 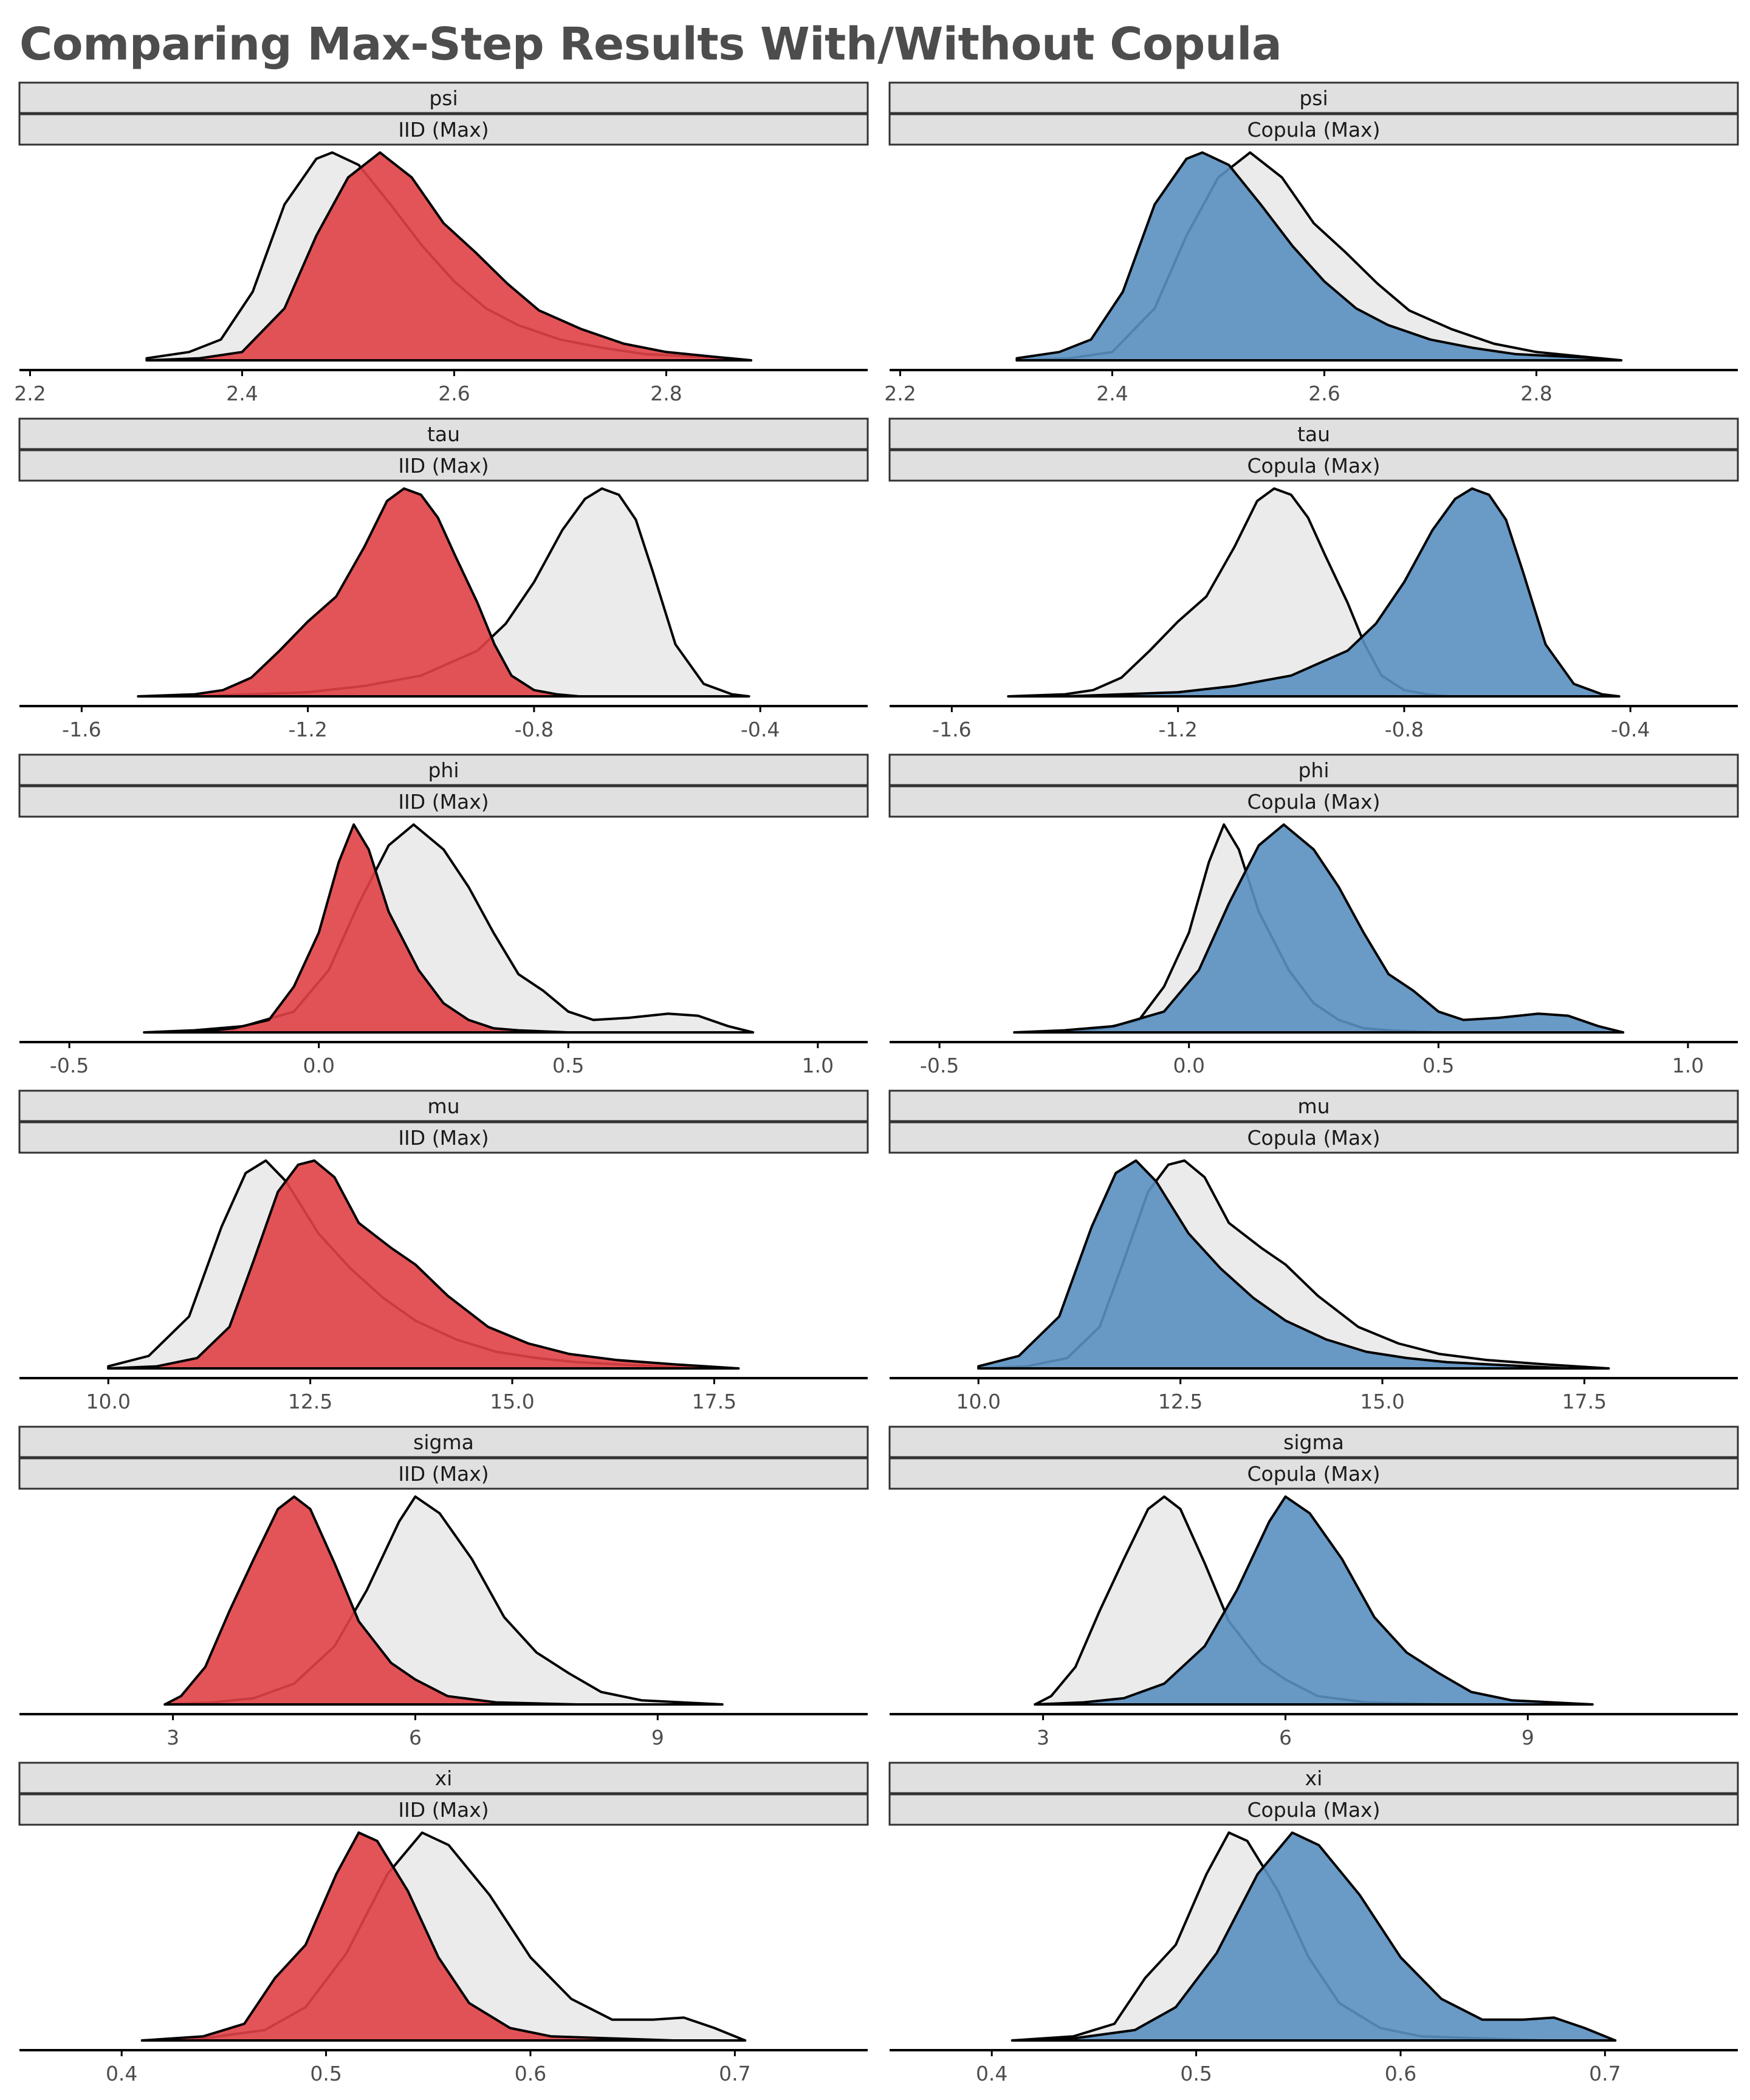 I want to click on x-tick-label: 12.5, so click(x=310, y=1401).